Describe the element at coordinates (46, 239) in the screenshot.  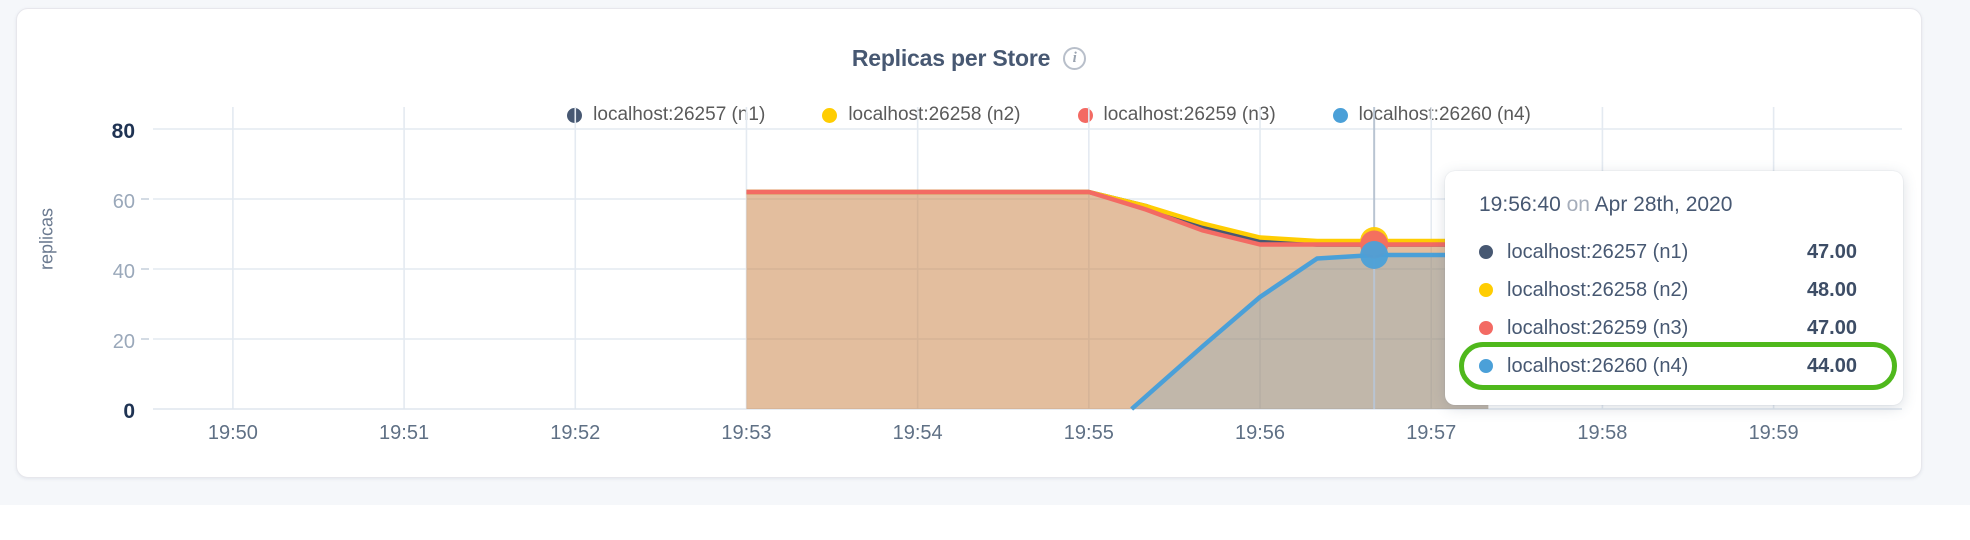
I see `y-axis-title: replicas` at that location.